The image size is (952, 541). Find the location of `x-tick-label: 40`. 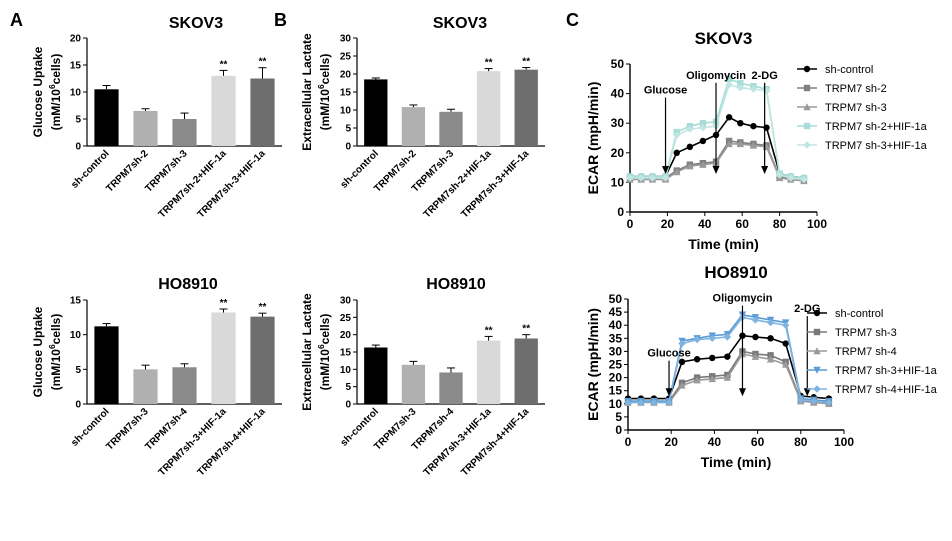

x-tick-label: 40 is located at coordinates (705, 224).